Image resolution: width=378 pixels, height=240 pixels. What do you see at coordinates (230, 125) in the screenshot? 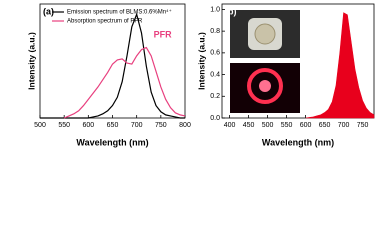
I see `x-tick-label: 400` at bounding box center [230, 125].